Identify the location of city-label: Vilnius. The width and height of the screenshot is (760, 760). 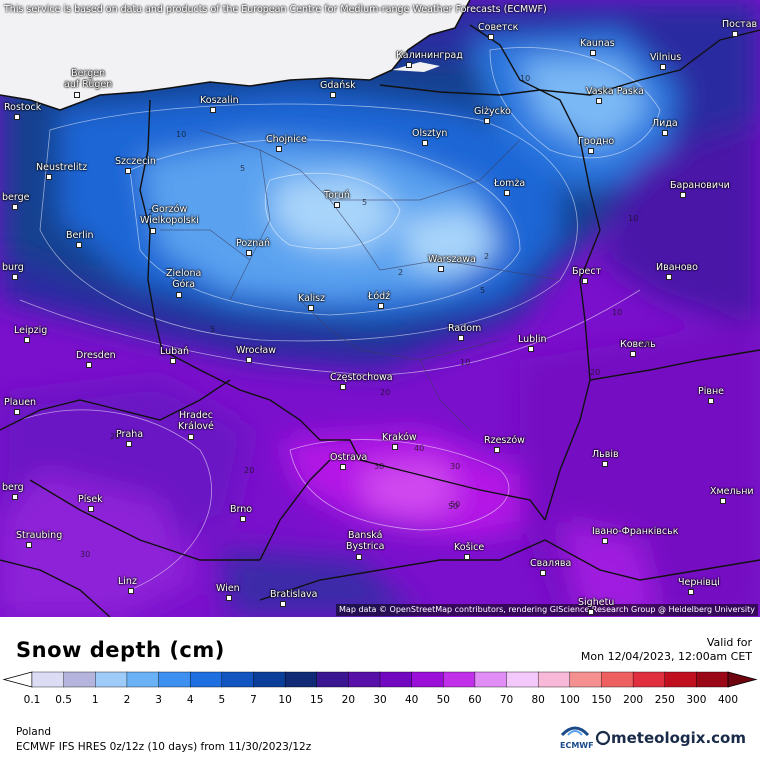
(666, 57).